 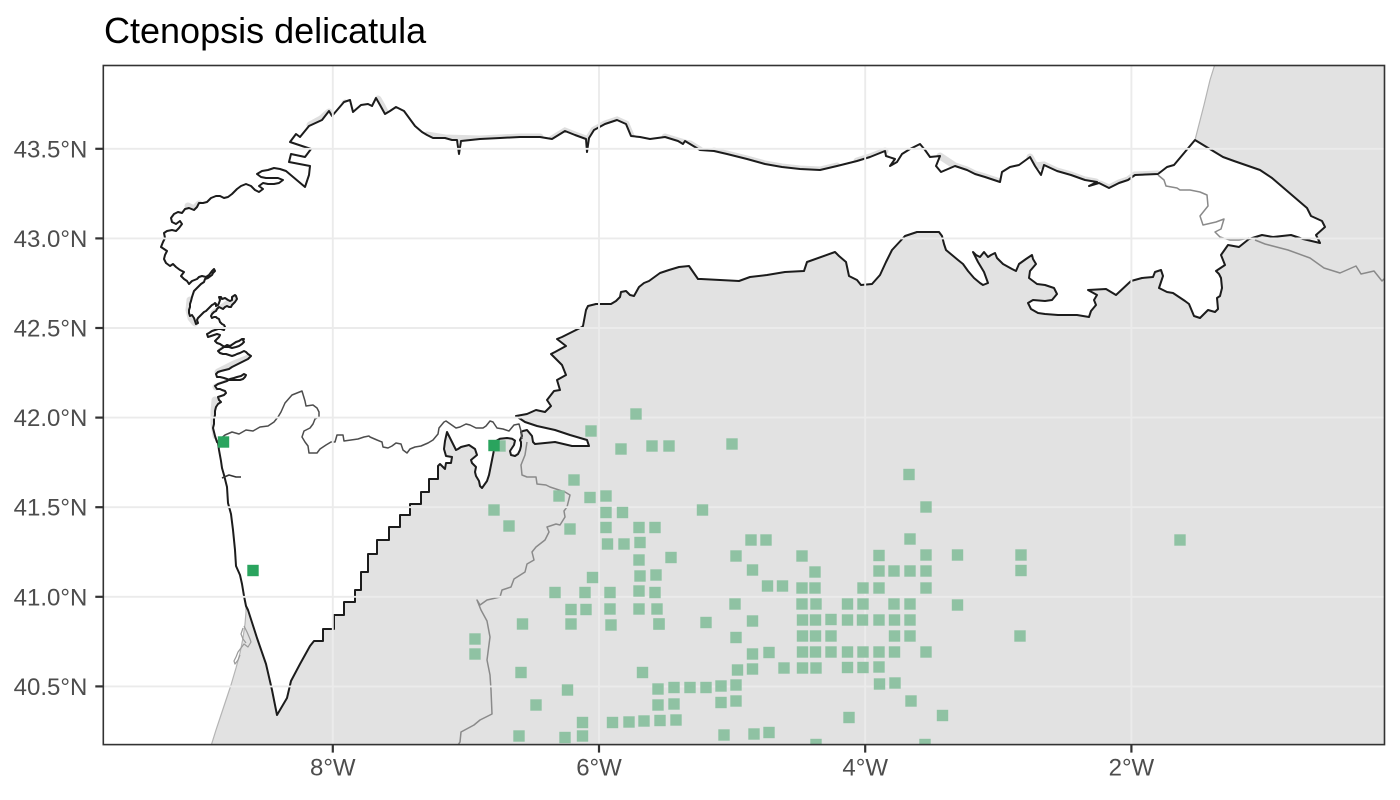 What do you see at coordinates (51, 239) in the screenshot?
I see `svg-text: 43.0°N` at bounding box center [51, 239].